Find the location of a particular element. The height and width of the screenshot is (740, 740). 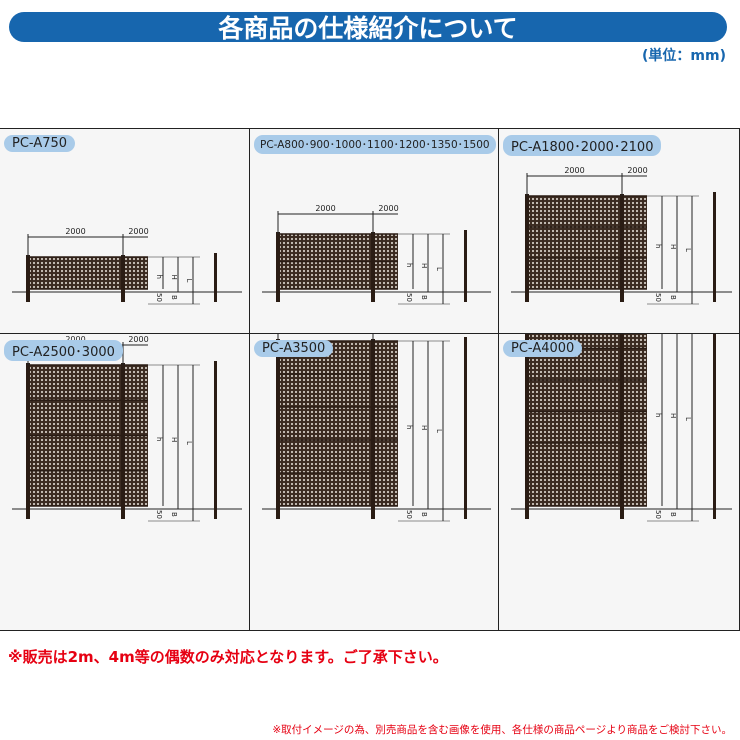

model-label: PC-A750 is located at coordinates (40, 143).